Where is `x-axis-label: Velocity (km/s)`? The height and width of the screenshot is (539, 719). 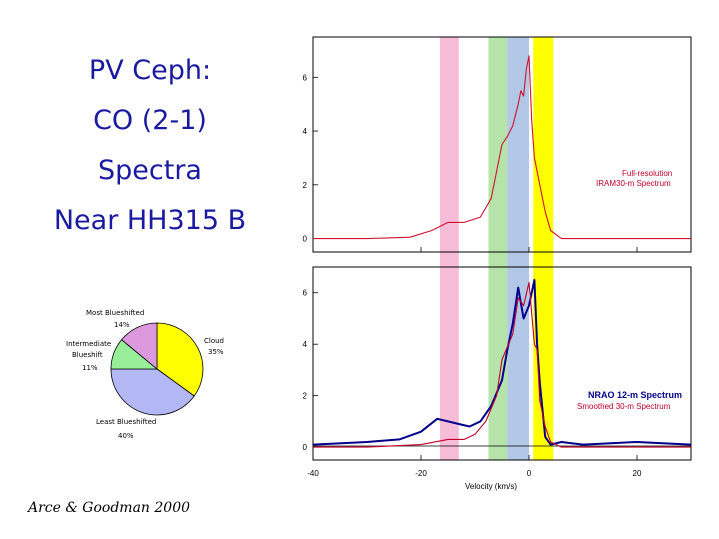
x-axis-label: Velocity (km/s) is located at coordinates (491, 486).